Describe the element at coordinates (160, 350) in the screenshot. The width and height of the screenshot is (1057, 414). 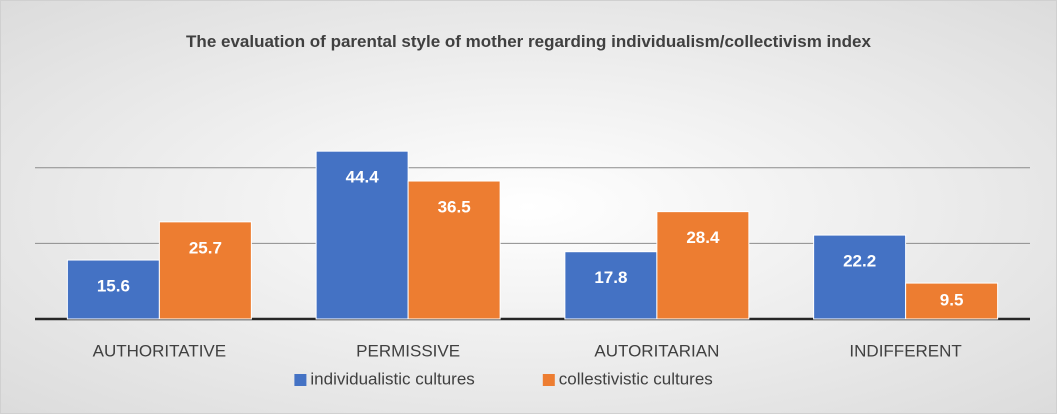
I see `x-tick-label: AUTHORITATIVE` at that location.